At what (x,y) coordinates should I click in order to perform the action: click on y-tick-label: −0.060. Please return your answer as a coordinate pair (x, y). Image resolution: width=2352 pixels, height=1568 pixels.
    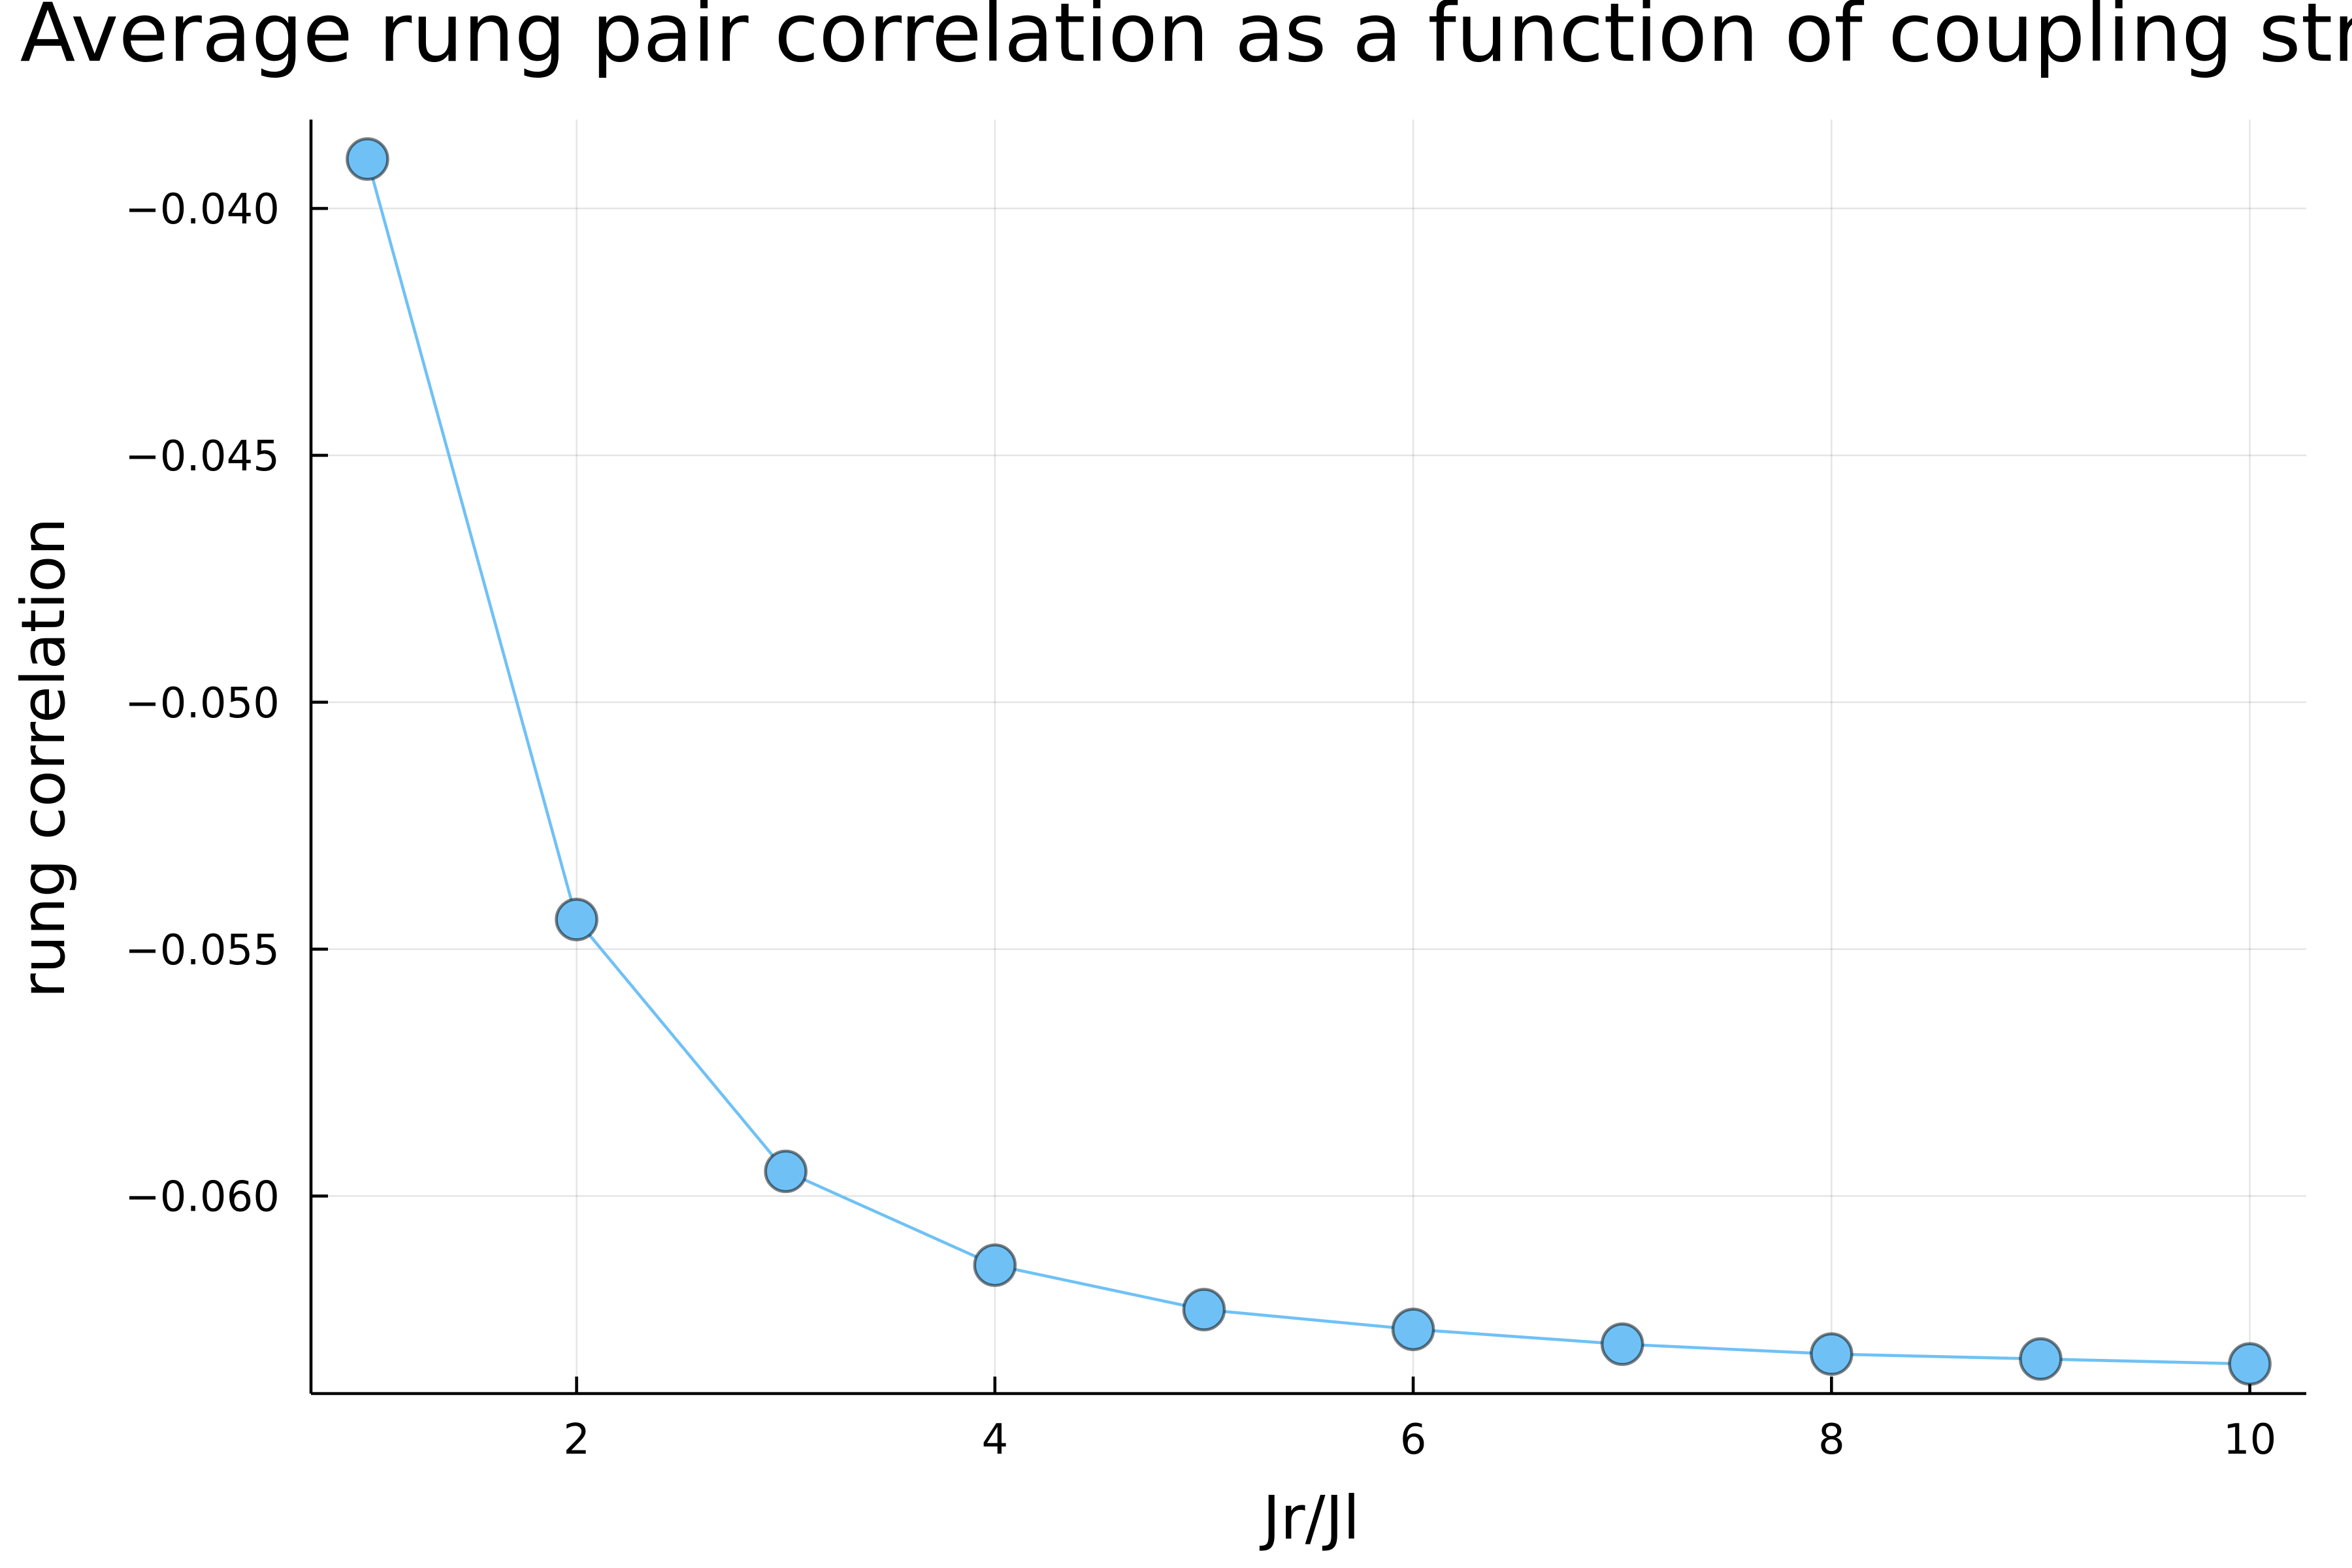
    Looking at the image, I should click on (202, 1197).